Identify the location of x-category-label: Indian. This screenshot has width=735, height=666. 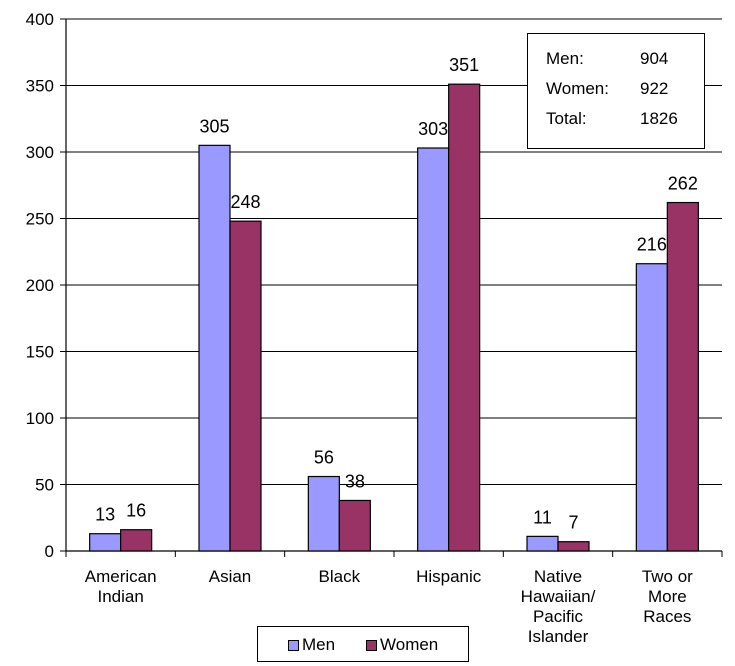
(121, 596).